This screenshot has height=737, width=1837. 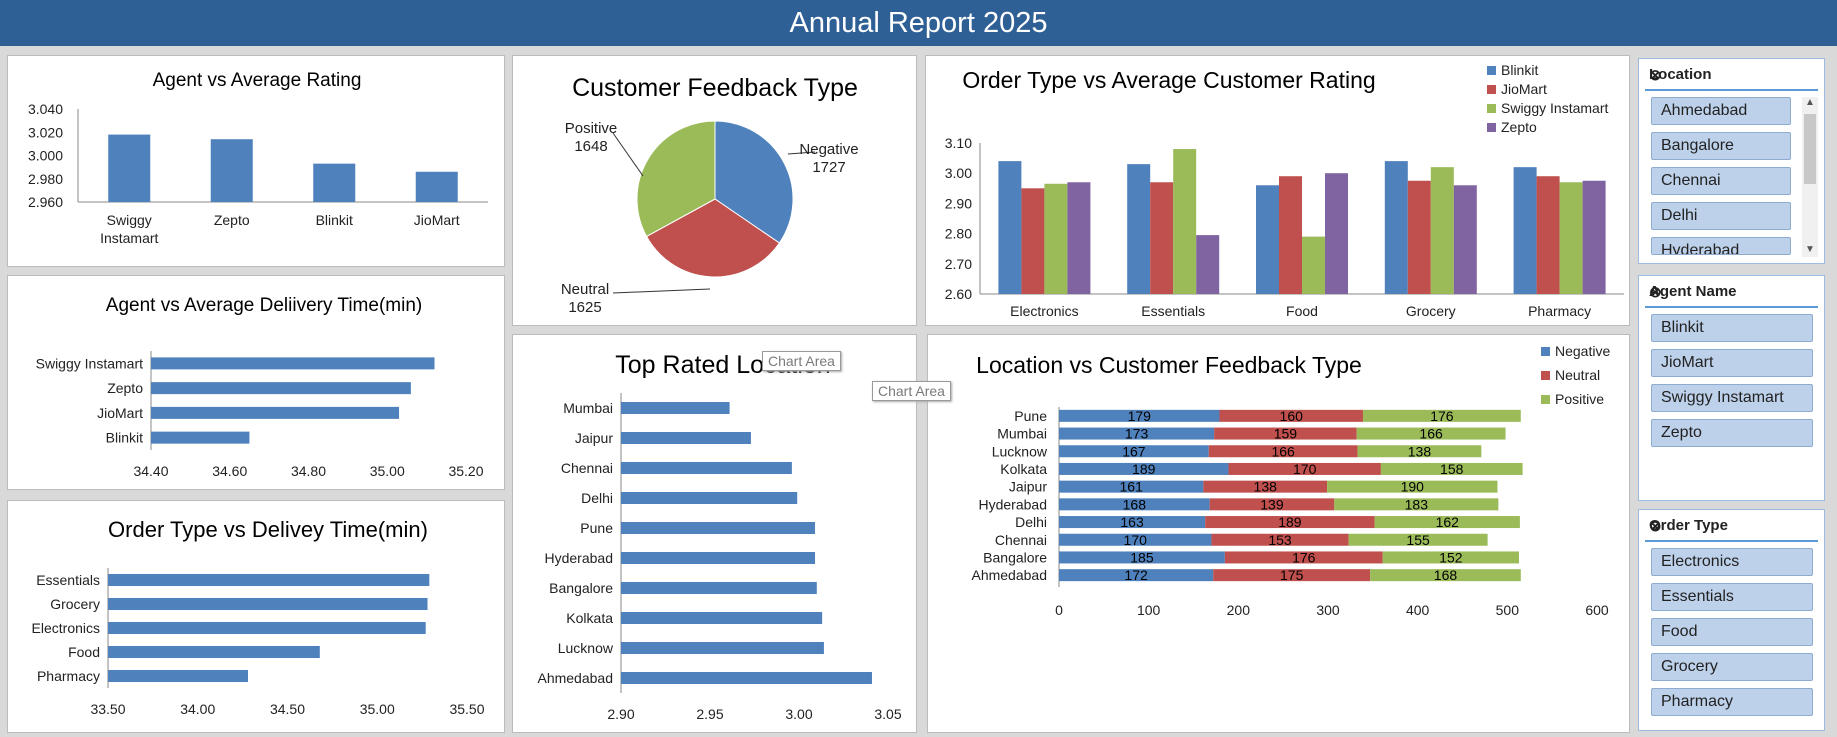 What do you see at coordinates (129, 168) in the screenshot?
I see `bar-swiggy-instamart` at bounding box center [129, 168].